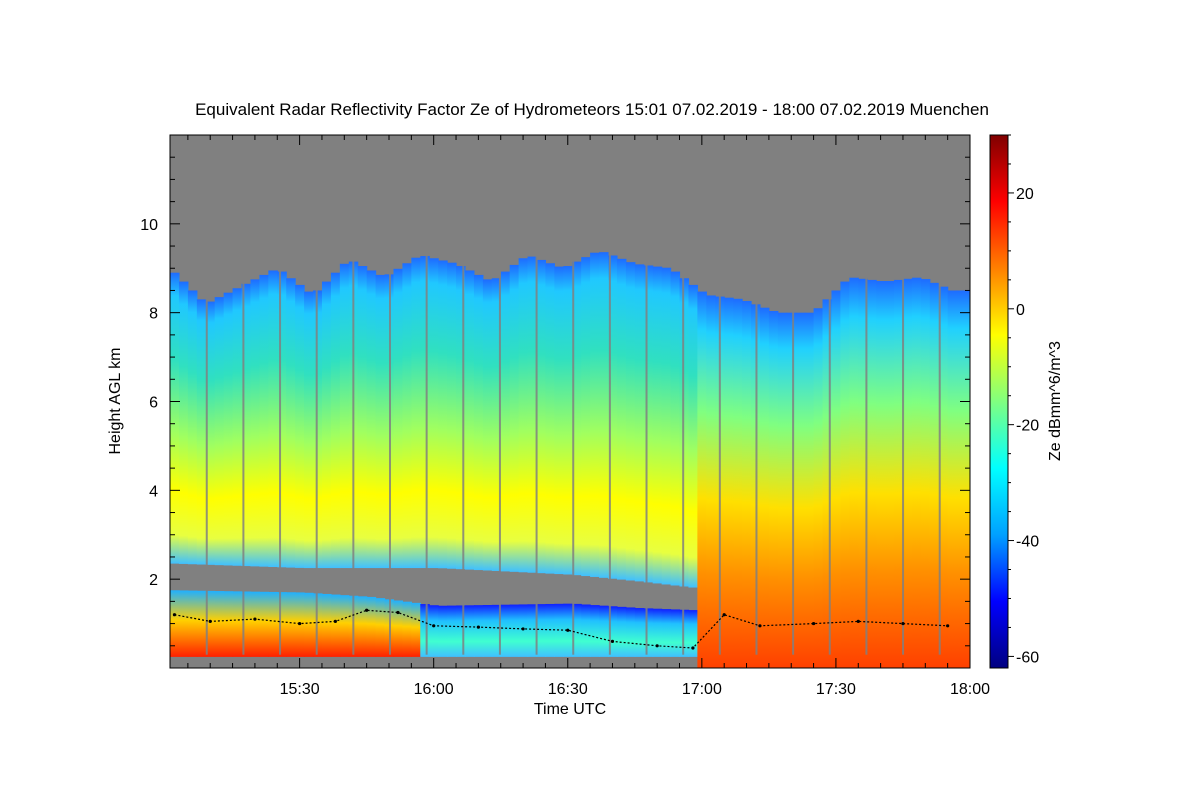 This screenshot has width=1200, height=800. I want to click on x-tick-label: 15:30, so click(300, 689).